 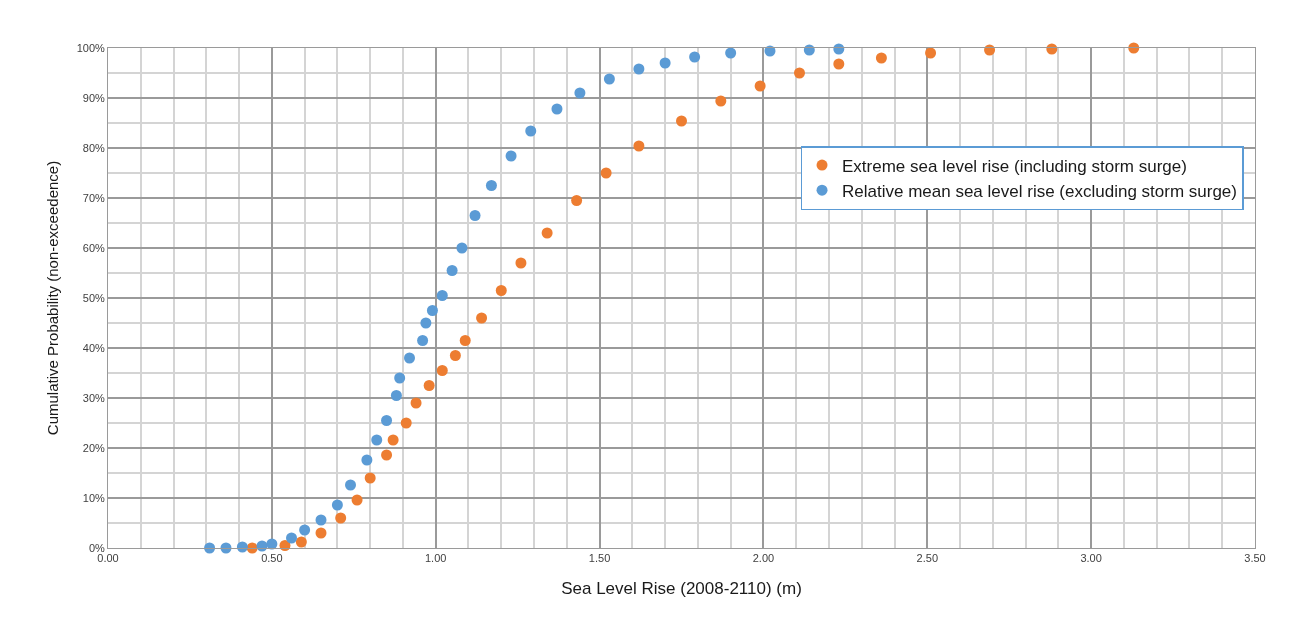 I want to click on y-tick-label: 90%, so click(x=93, y=97).